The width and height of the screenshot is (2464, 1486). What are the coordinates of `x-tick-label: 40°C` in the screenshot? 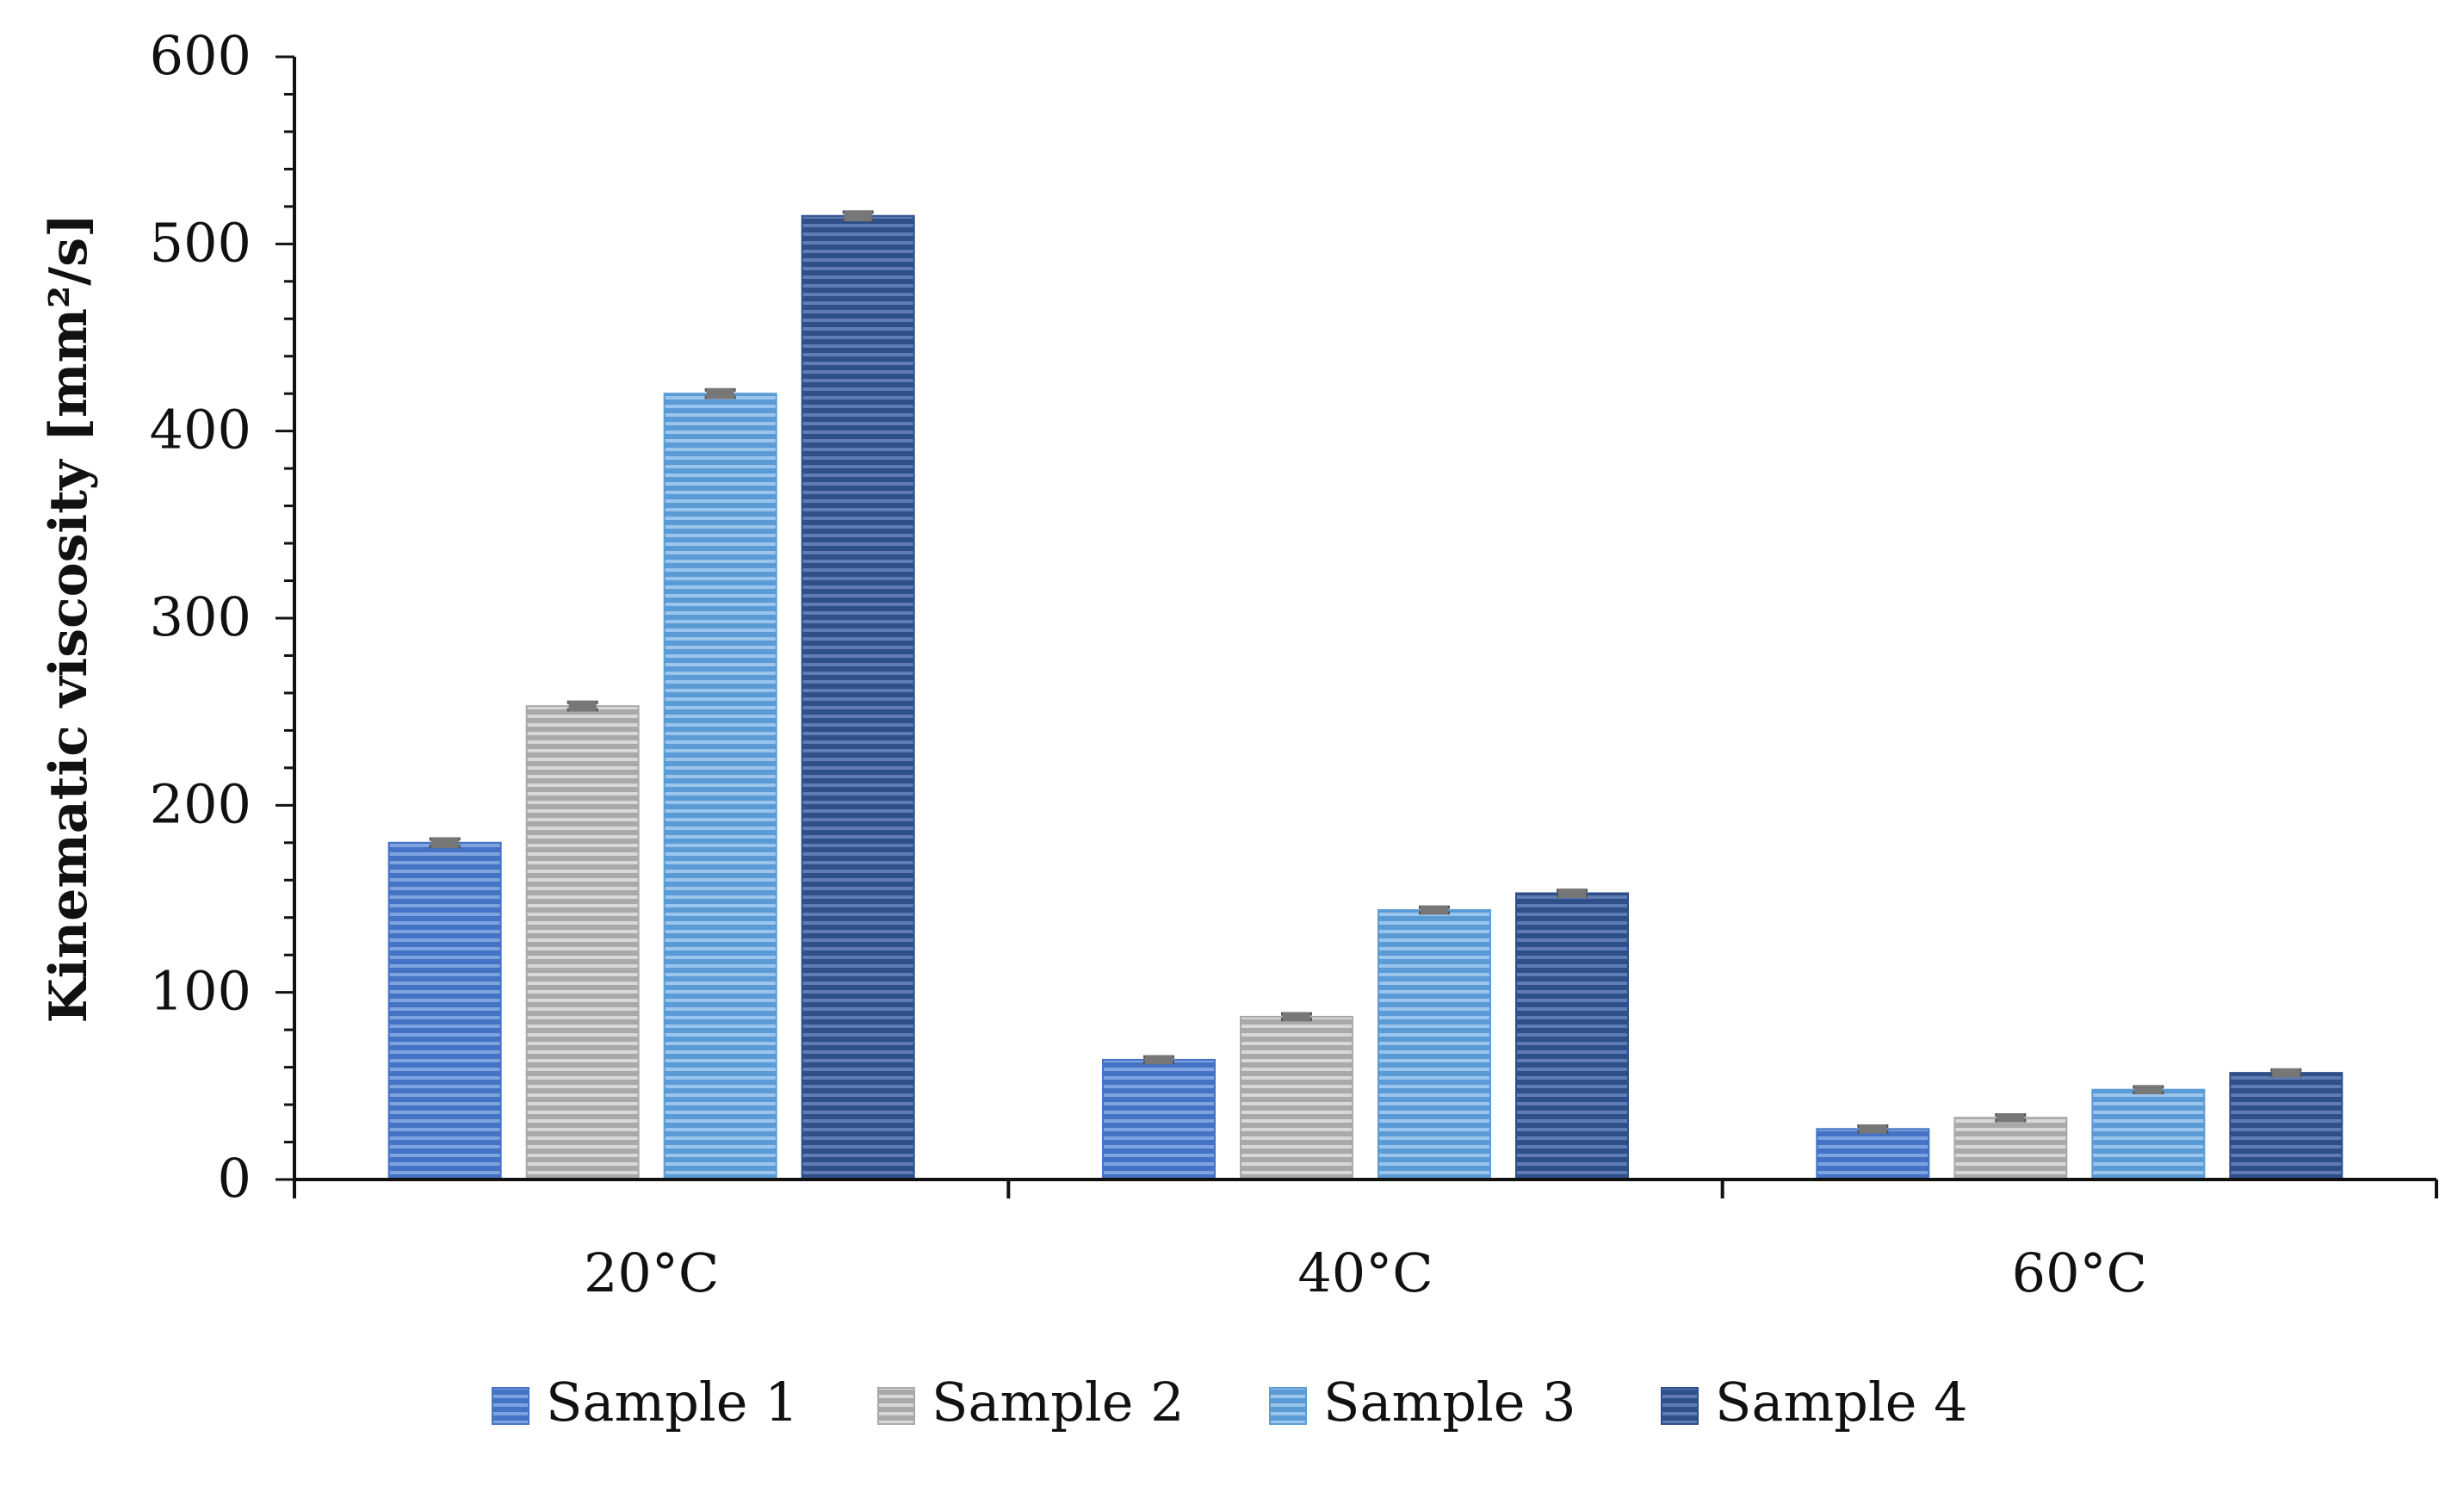 It's located at (1365, 1272).